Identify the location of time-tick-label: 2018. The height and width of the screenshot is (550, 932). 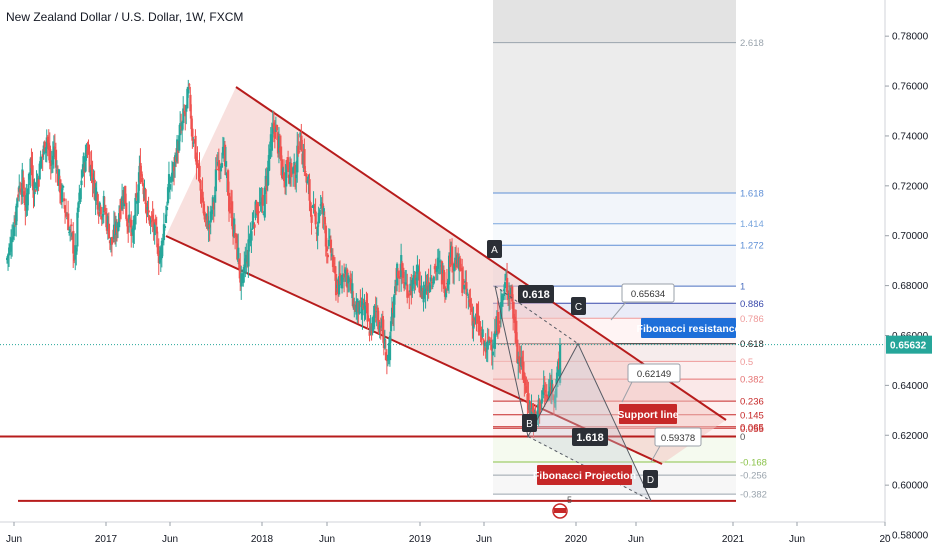
(262, 539).